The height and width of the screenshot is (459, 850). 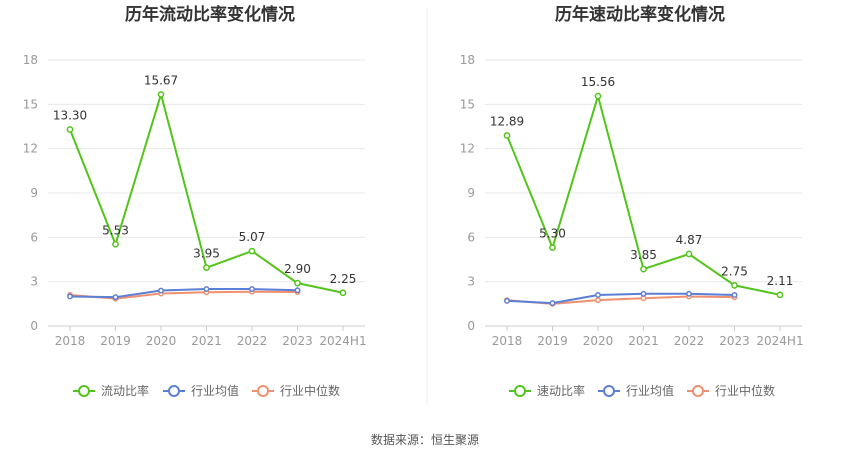 What do you see at coordinates (297, 269) in the screenshot?
I see `data-label: 2.90` at bounding box center [297, 269].